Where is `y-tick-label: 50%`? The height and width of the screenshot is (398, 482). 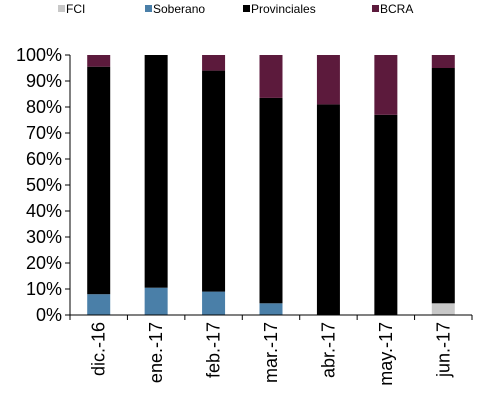 y-tick-label: 50% is located at coordinates (44, 185).